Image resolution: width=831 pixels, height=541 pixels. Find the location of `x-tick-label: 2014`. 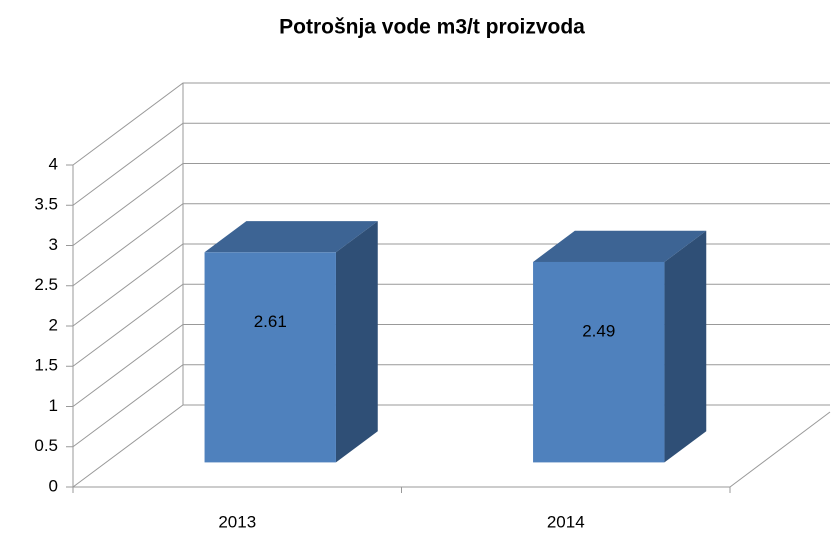

x-tick-label: 2014 is located at coordinates (566, 521).